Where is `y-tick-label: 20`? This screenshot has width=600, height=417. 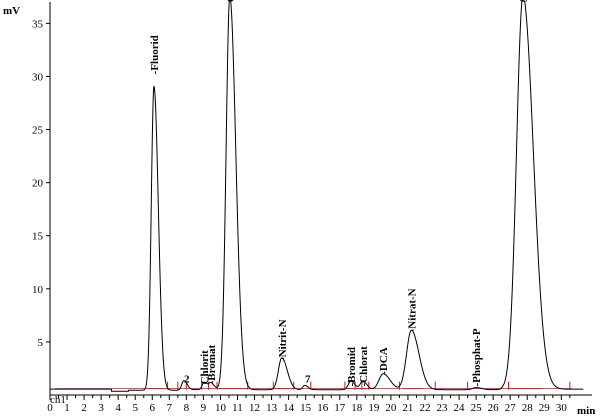 y-tick-label: 20 is located at coordinates (38, 184).